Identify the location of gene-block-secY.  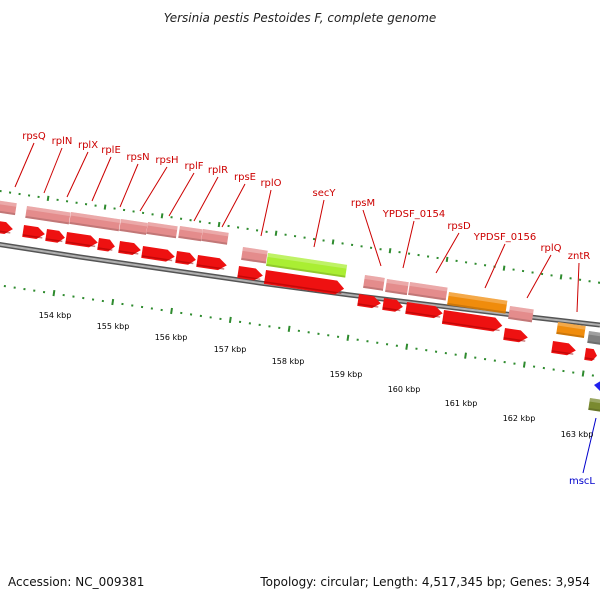
(307, 265).